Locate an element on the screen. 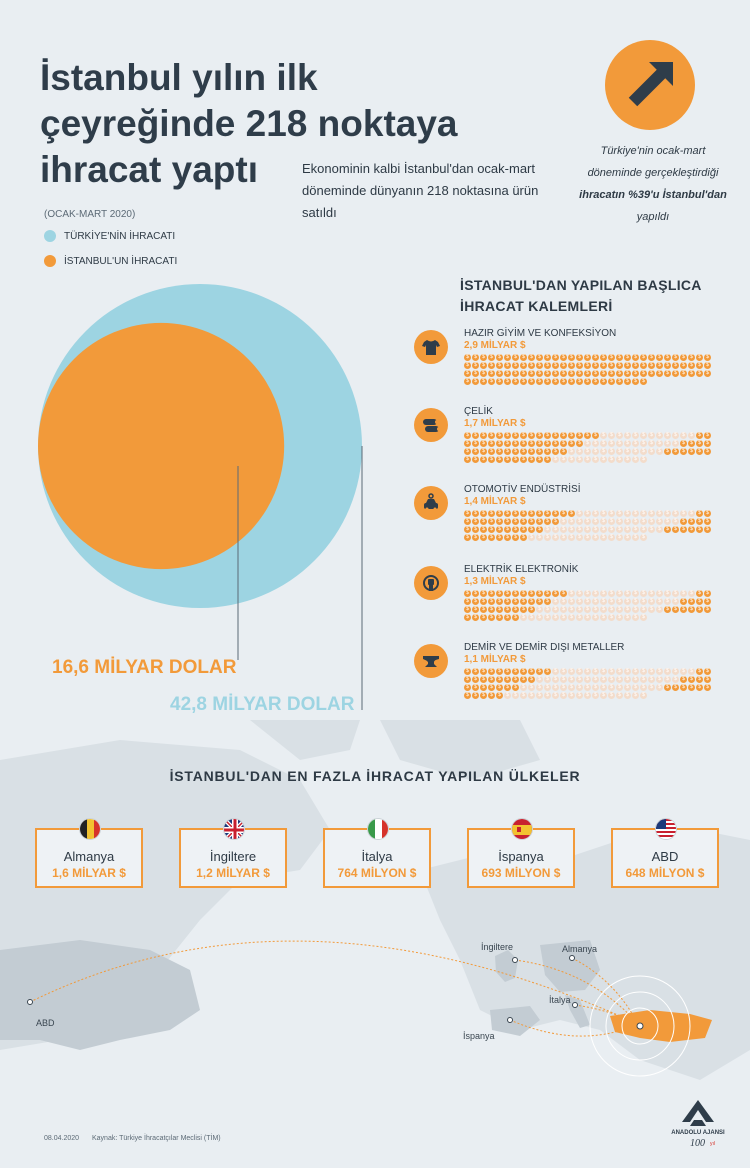 The image size is (750, 1168). legend-item-istanbul: İSTANBUL'UN İHRACATI is located at coordinates (110, 261).